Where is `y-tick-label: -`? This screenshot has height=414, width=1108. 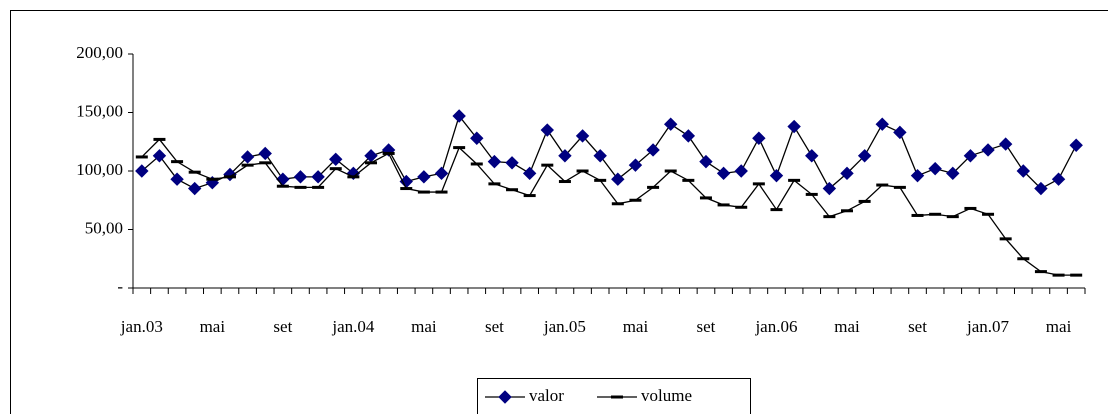 y-tick-label: - is located at coordinates (120, 286).